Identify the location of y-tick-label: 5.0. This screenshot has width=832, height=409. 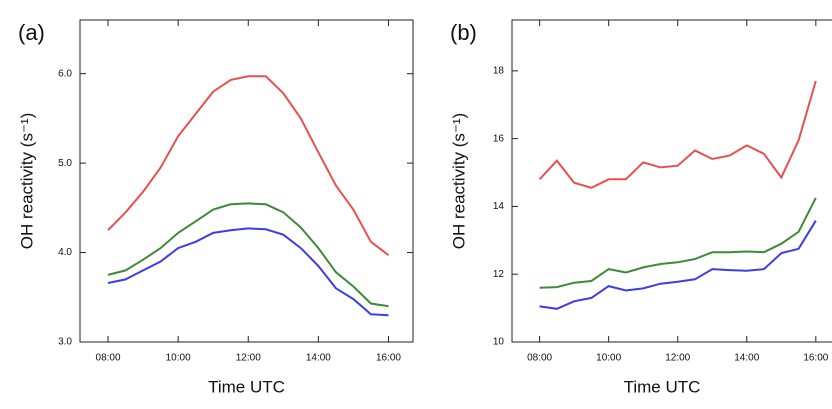
(65, 163).